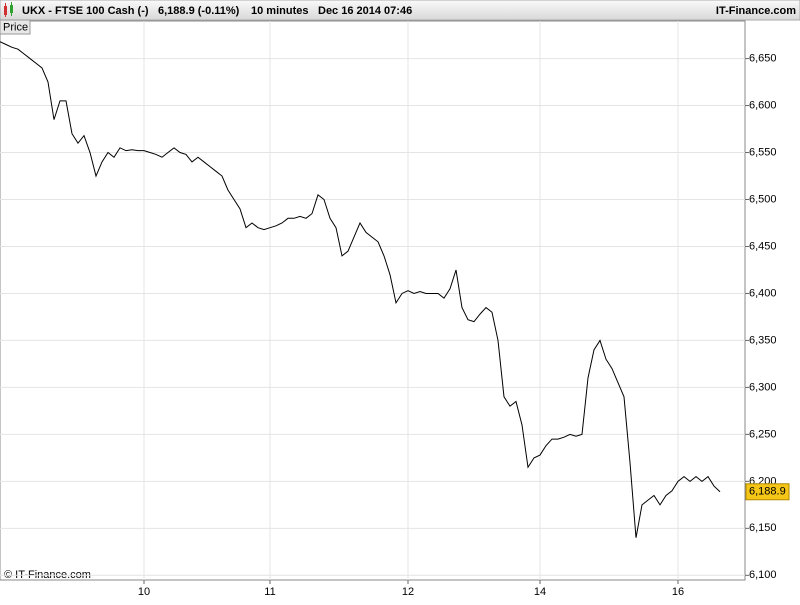  What do you see at coordinates (763, 199) in the screenshot?
I see `y-tick-label: 6,500` at bounding box center [763, 199].